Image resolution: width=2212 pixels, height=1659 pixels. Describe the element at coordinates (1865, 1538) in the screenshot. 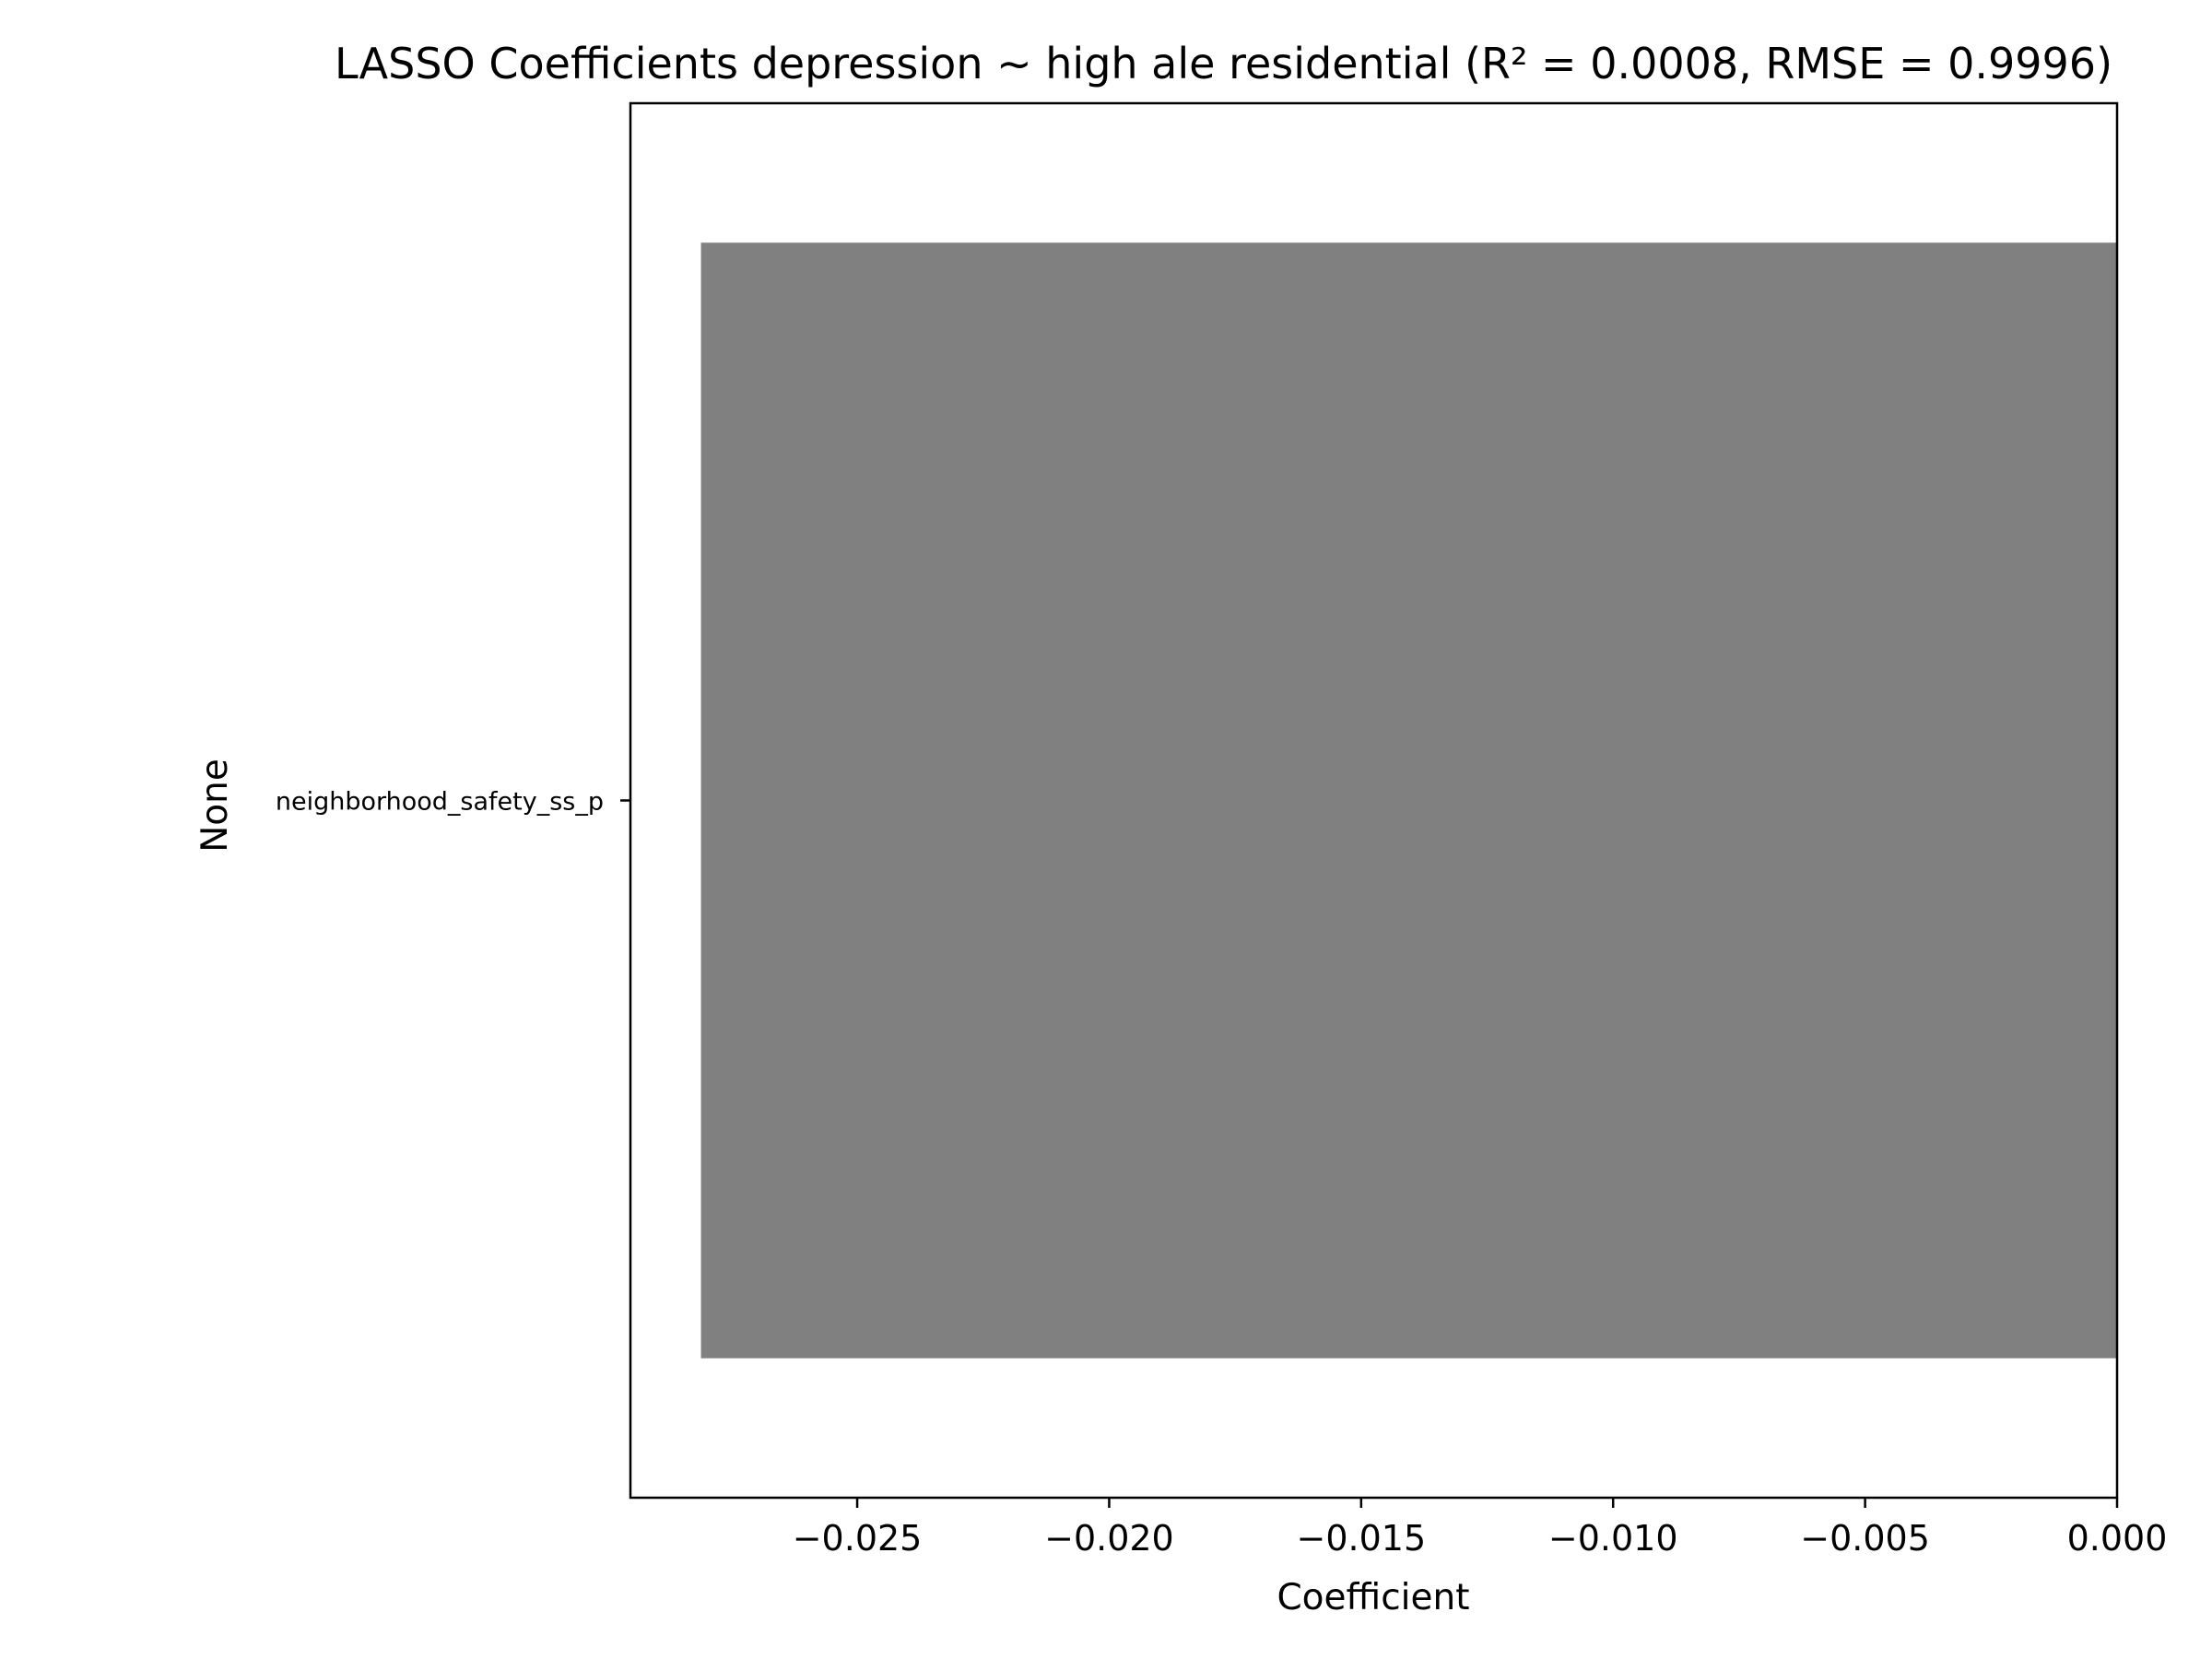

I see `x-tick-label: −0.005` at that location.